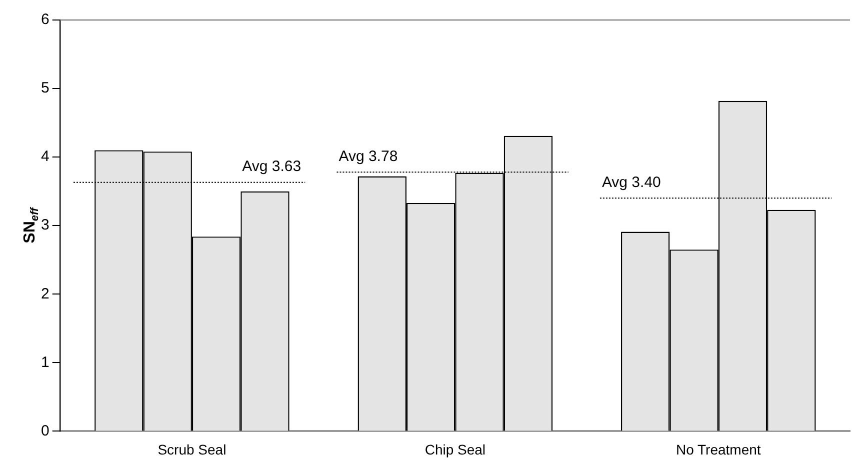  I want to click on ref-line-label: Avg 3.78, so click(368, 156).